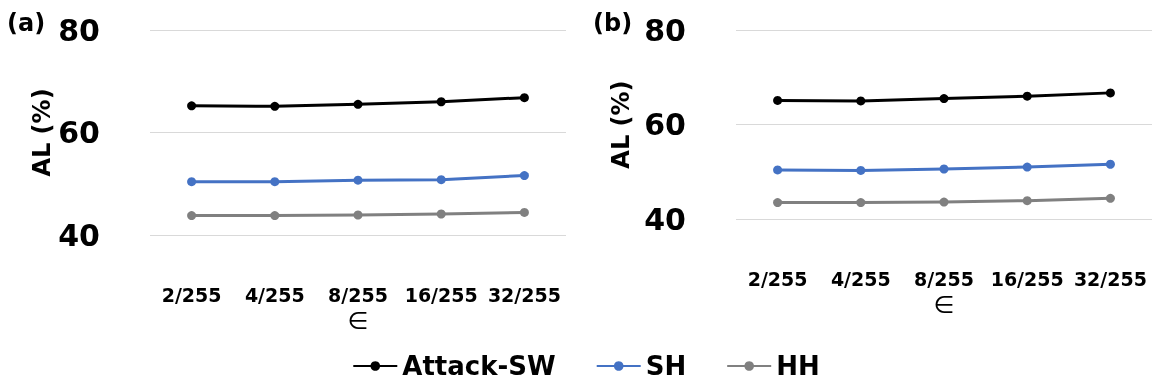  Describe the element at coordinates (479, 366) in the screenshot. I see `legend-label: Attack-SW` at that location.